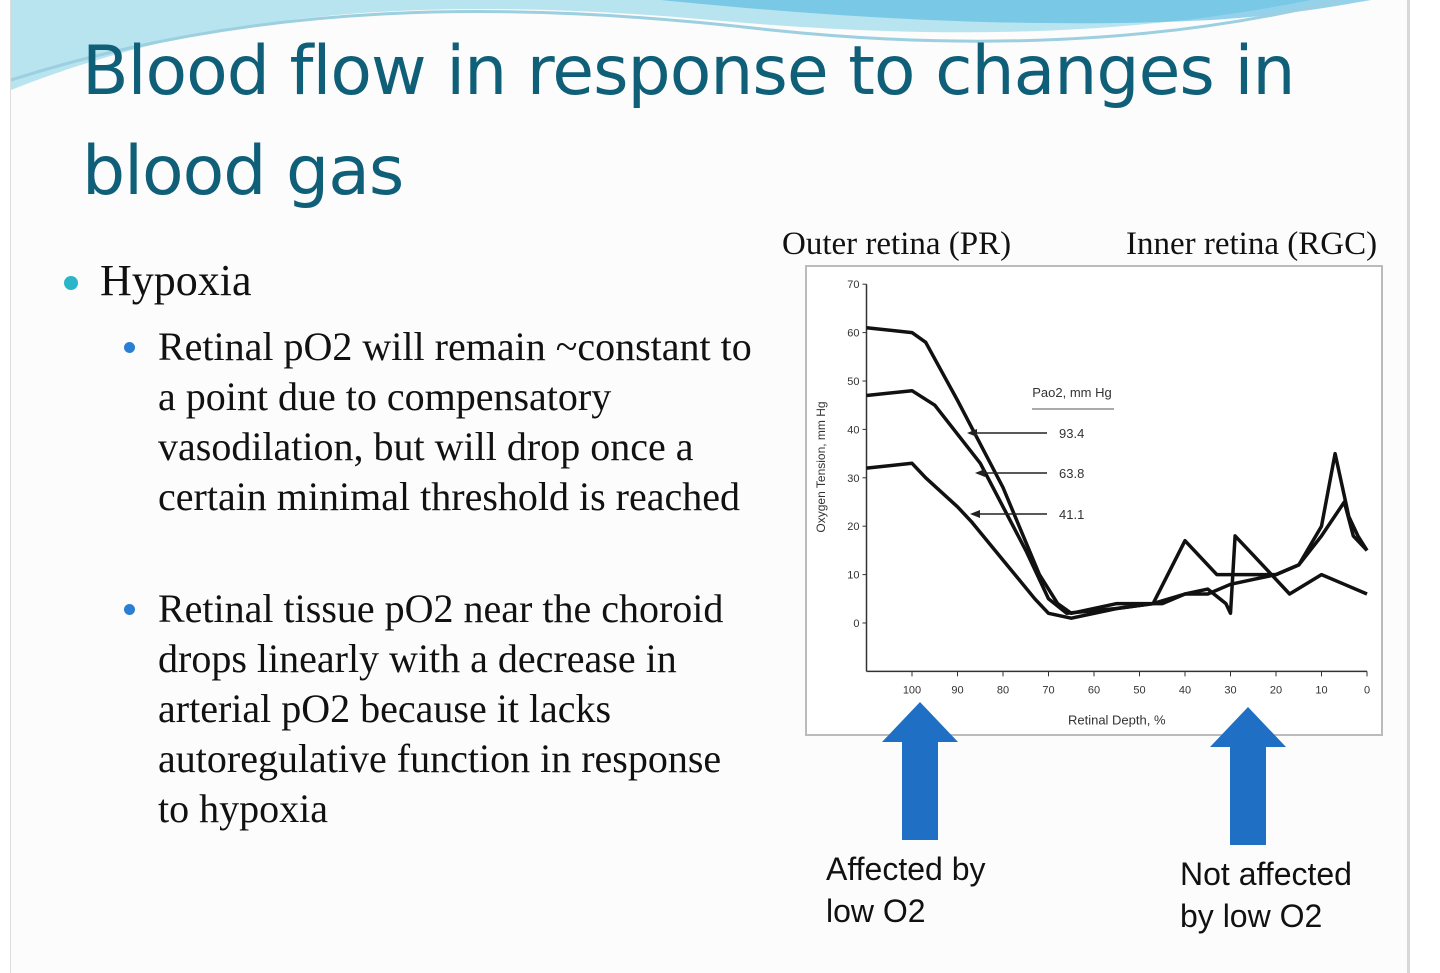 Image resolution: width=1440 pixels, height=973 pixels. What do you see at coordinates (821, 466) in the screenshot?
I see `y-axis-label: Oxygen Tension, mm Hg` at bounding box center [821, 466].